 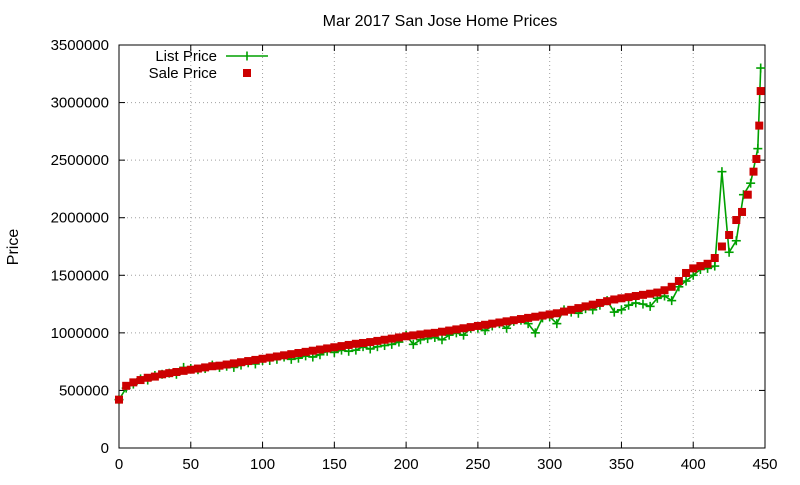 I want to click on y-tick-label: 1000000, so click(x=80, y=333).